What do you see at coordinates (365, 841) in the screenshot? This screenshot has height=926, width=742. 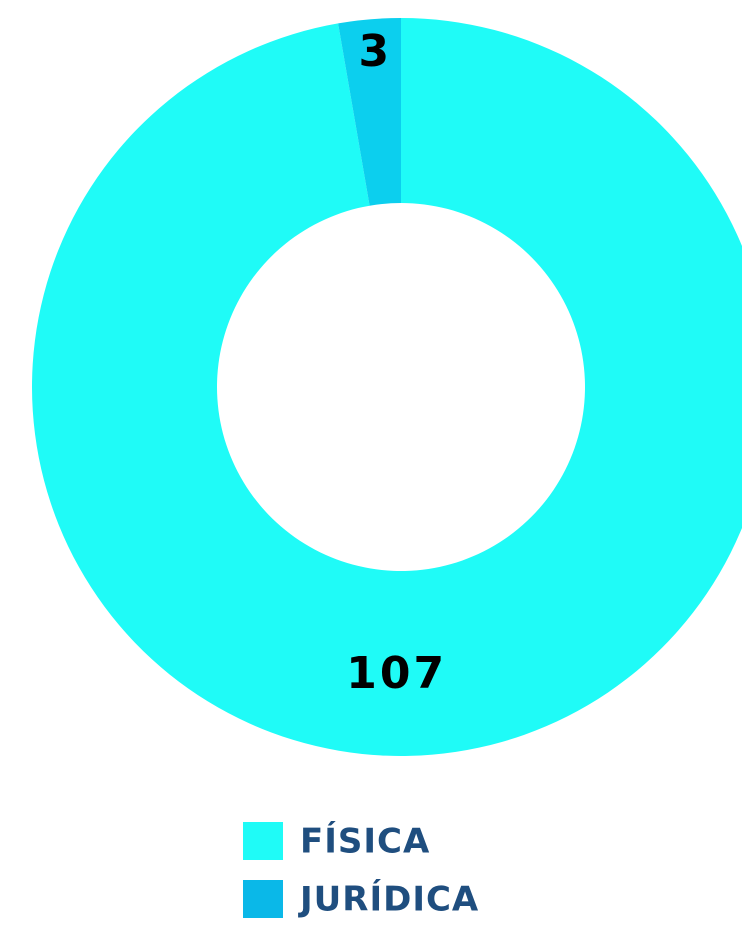 I see `legend-label: FÍSICA` at bounding box center [365, 841].